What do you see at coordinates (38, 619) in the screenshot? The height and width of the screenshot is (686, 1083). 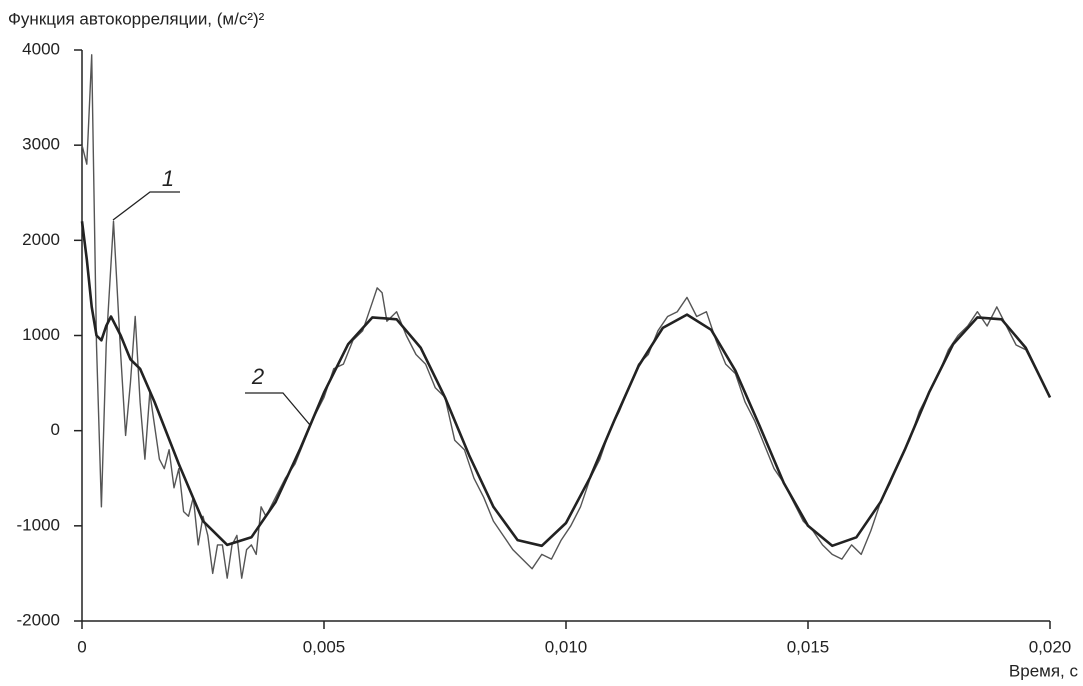 I see `y-tick-label: -2000` at bounding box center [38, 619].